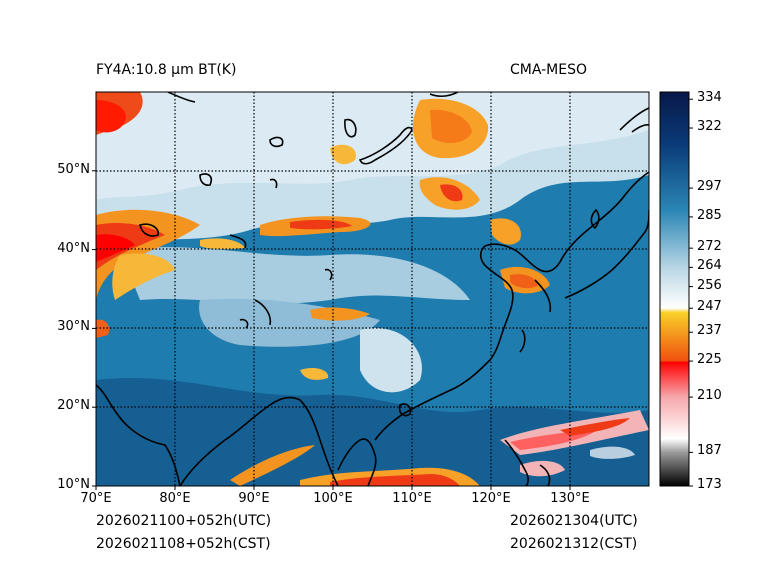  Describe the element at coordinates (709, 98) in the screenshot. I see `colorbar-tick-label: 334` at that location.